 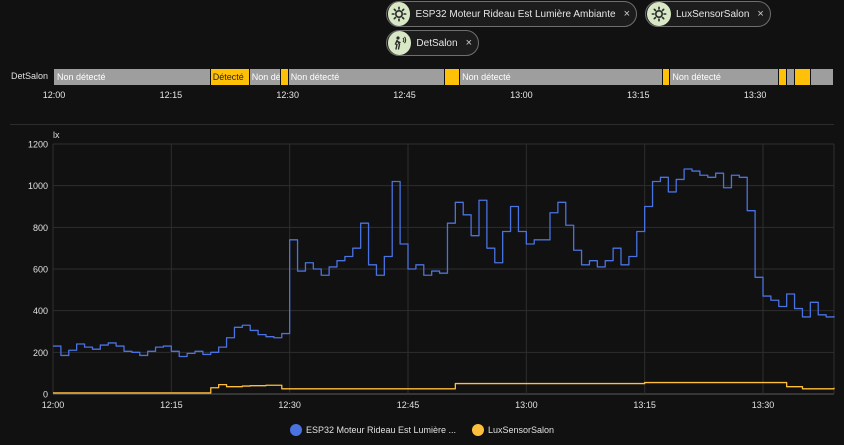 What do you see at coordinates (54, 95) in the screenshot?
I see `timeline-tick-label: 12:00` at bounding box center [54, 95].